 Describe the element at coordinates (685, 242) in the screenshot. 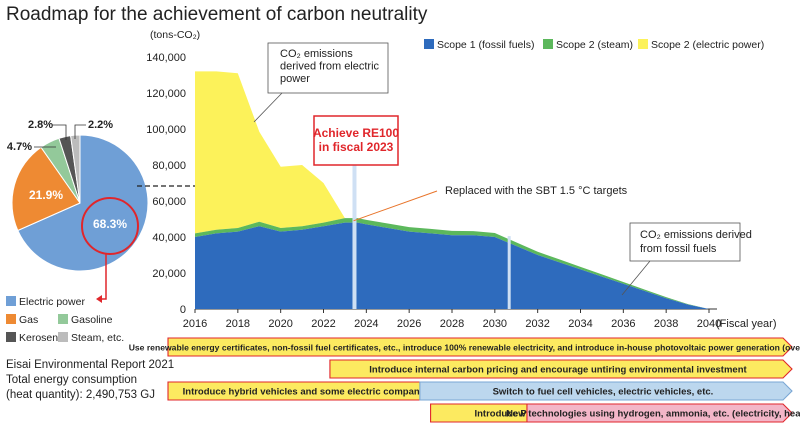

I see `fossil-note-box` at that location.